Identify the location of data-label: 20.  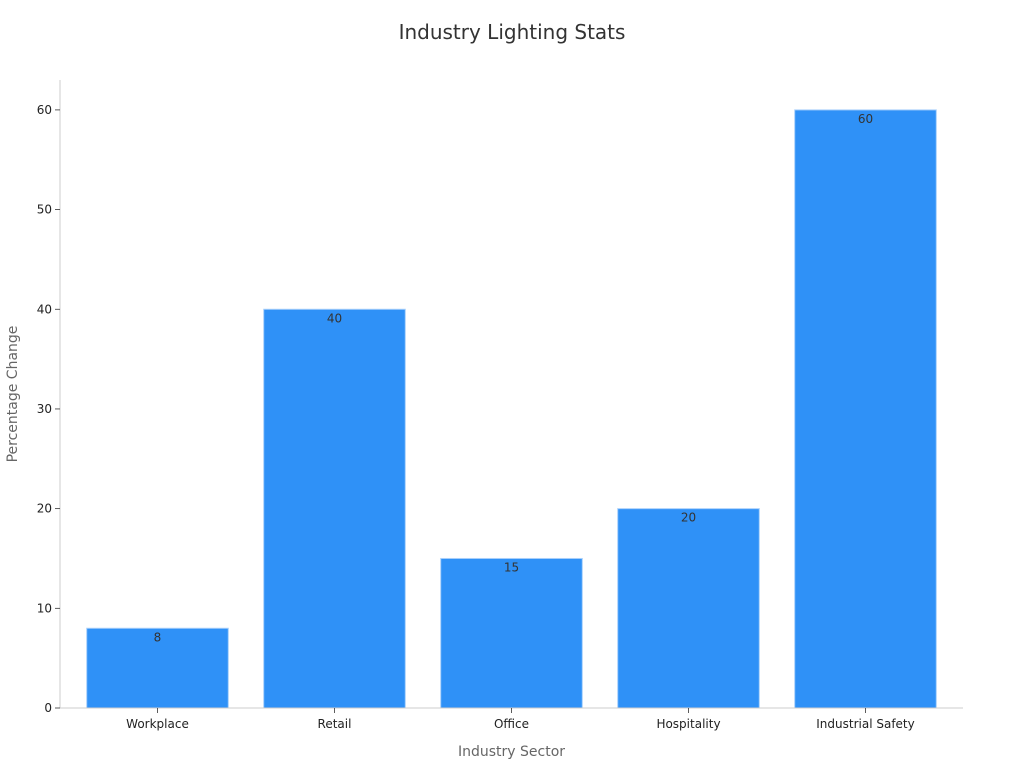
(688, 518).